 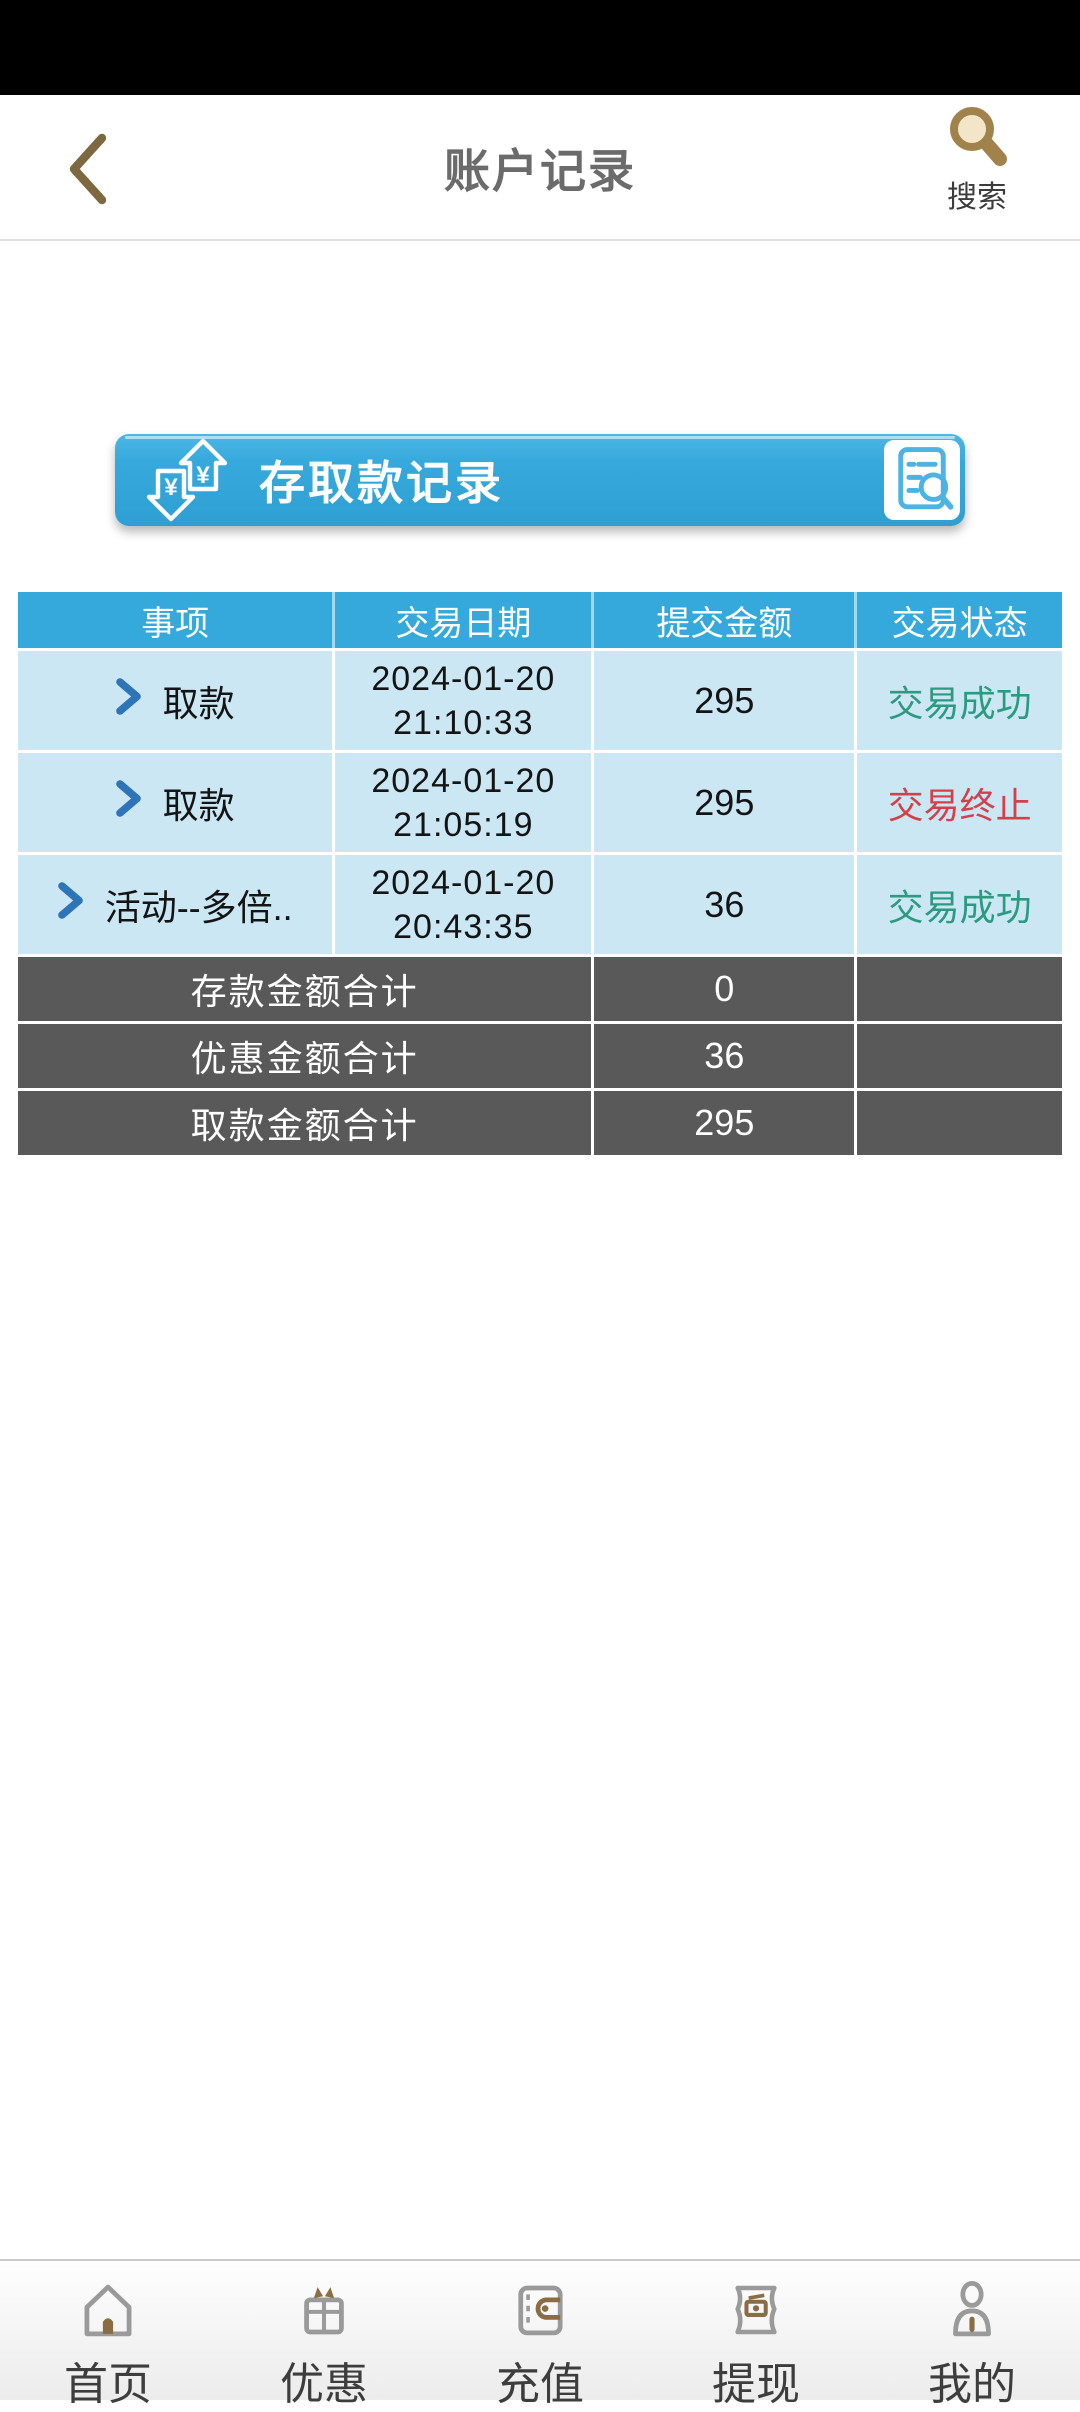 I want to click on table-row: 取款 2024-01-20 21:05:19 295 交易终止, so click(x=540, y=802).